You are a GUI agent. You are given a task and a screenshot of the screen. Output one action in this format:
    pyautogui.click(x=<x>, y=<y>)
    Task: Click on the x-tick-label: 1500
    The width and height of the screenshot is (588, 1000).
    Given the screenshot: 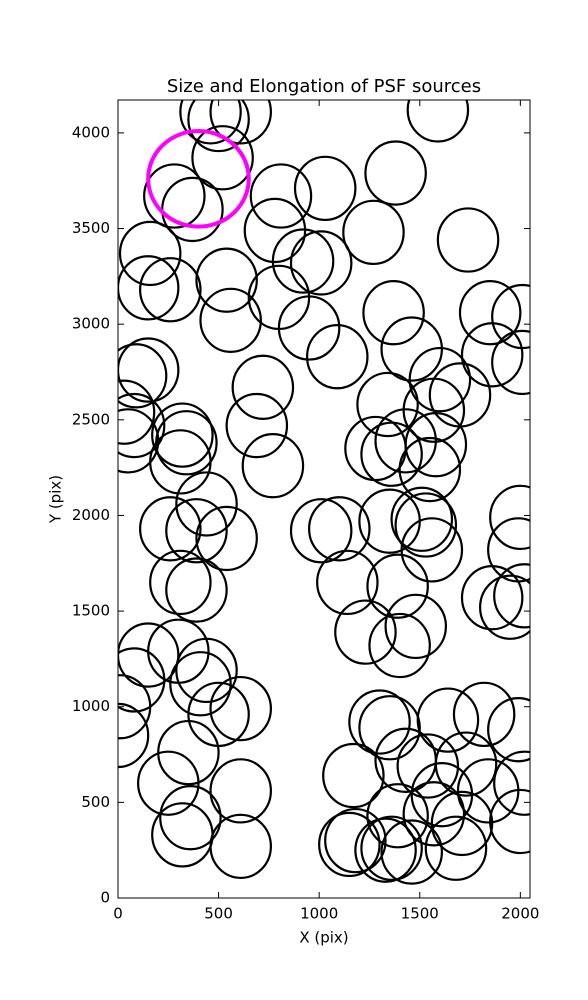 What is the action you would take?
    pyautogui.click(x=420, y=914)
    